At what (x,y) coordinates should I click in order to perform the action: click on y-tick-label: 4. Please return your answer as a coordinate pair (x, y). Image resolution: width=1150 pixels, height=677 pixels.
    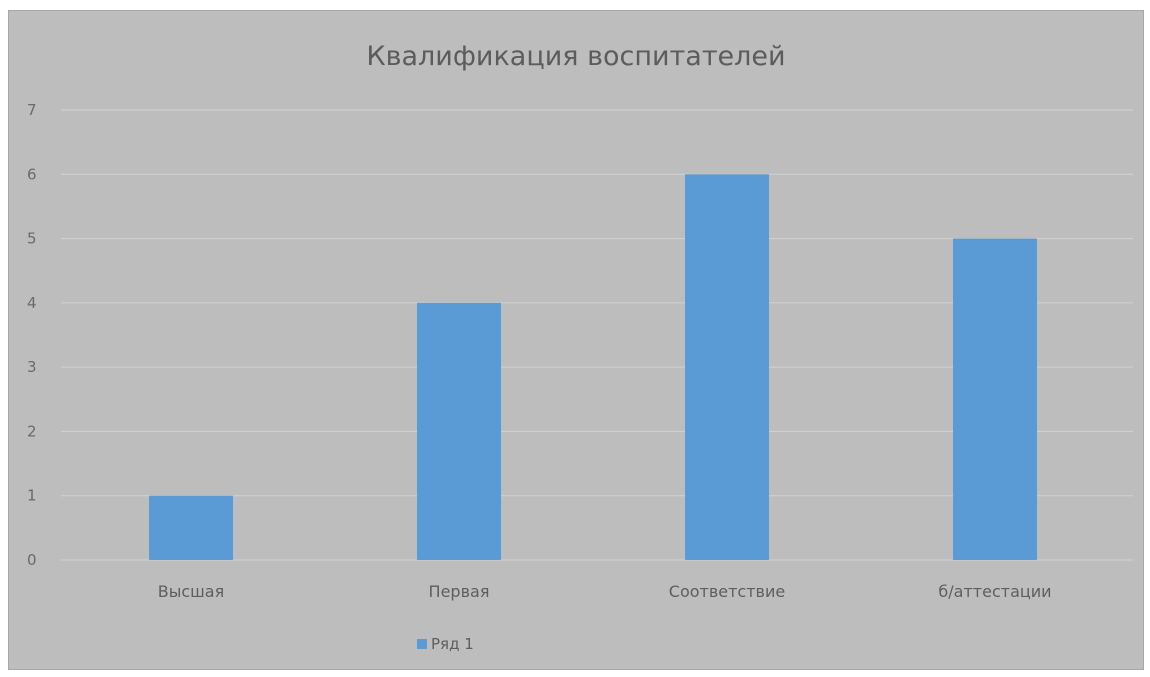
    Looking at the image, I should click on (32, 303).